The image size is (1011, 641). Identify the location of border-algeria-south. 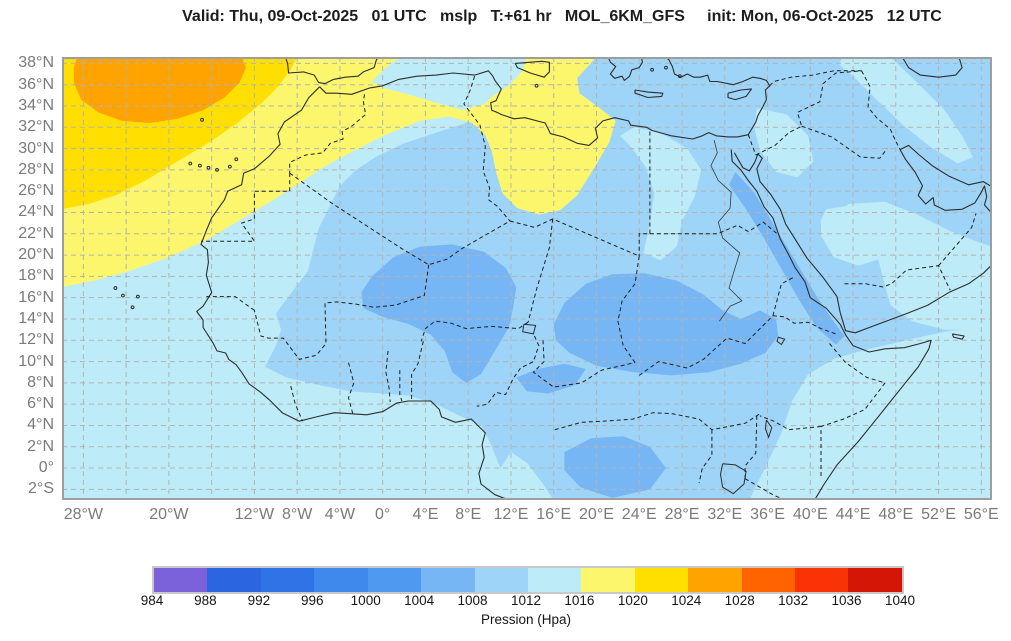
(400, 219).